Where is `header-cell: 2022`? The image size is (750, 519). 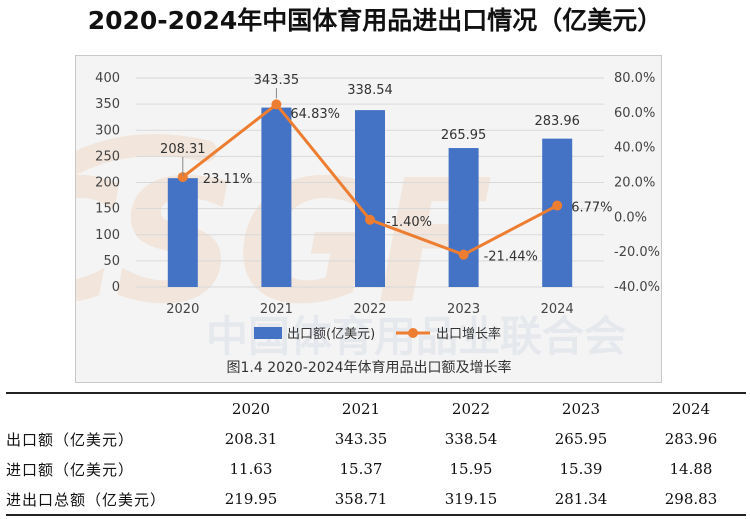
header-cell: 2022 is located at coordinates (471, 409).